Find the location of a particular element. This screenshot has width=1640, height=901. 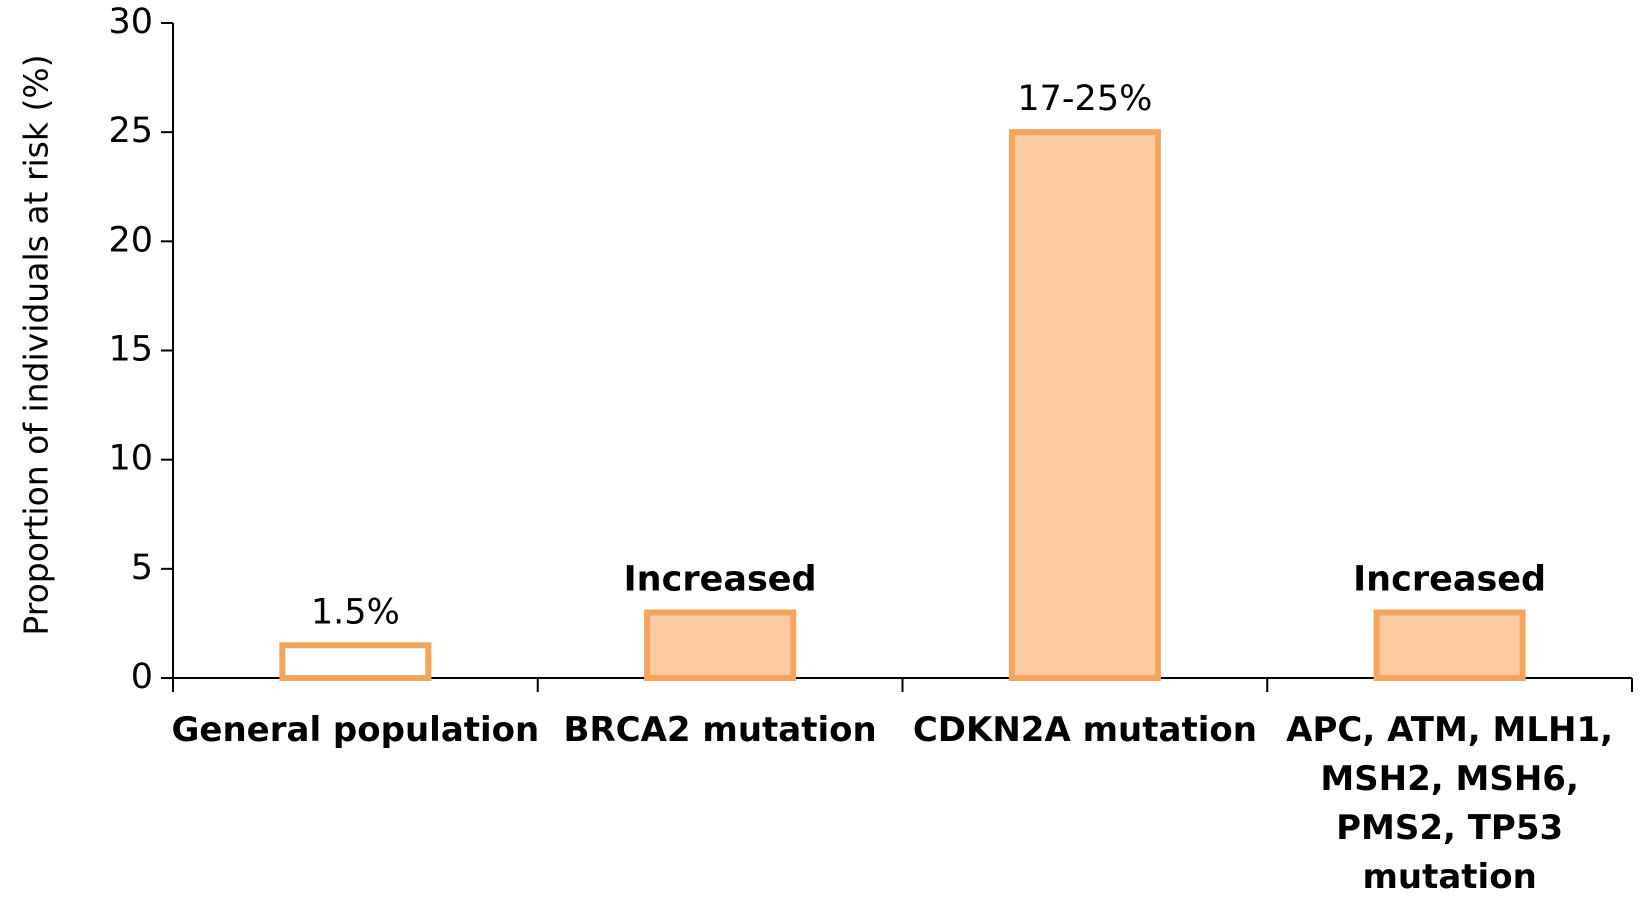

y-tick-label: 30 is located at coordinates (130, 22).